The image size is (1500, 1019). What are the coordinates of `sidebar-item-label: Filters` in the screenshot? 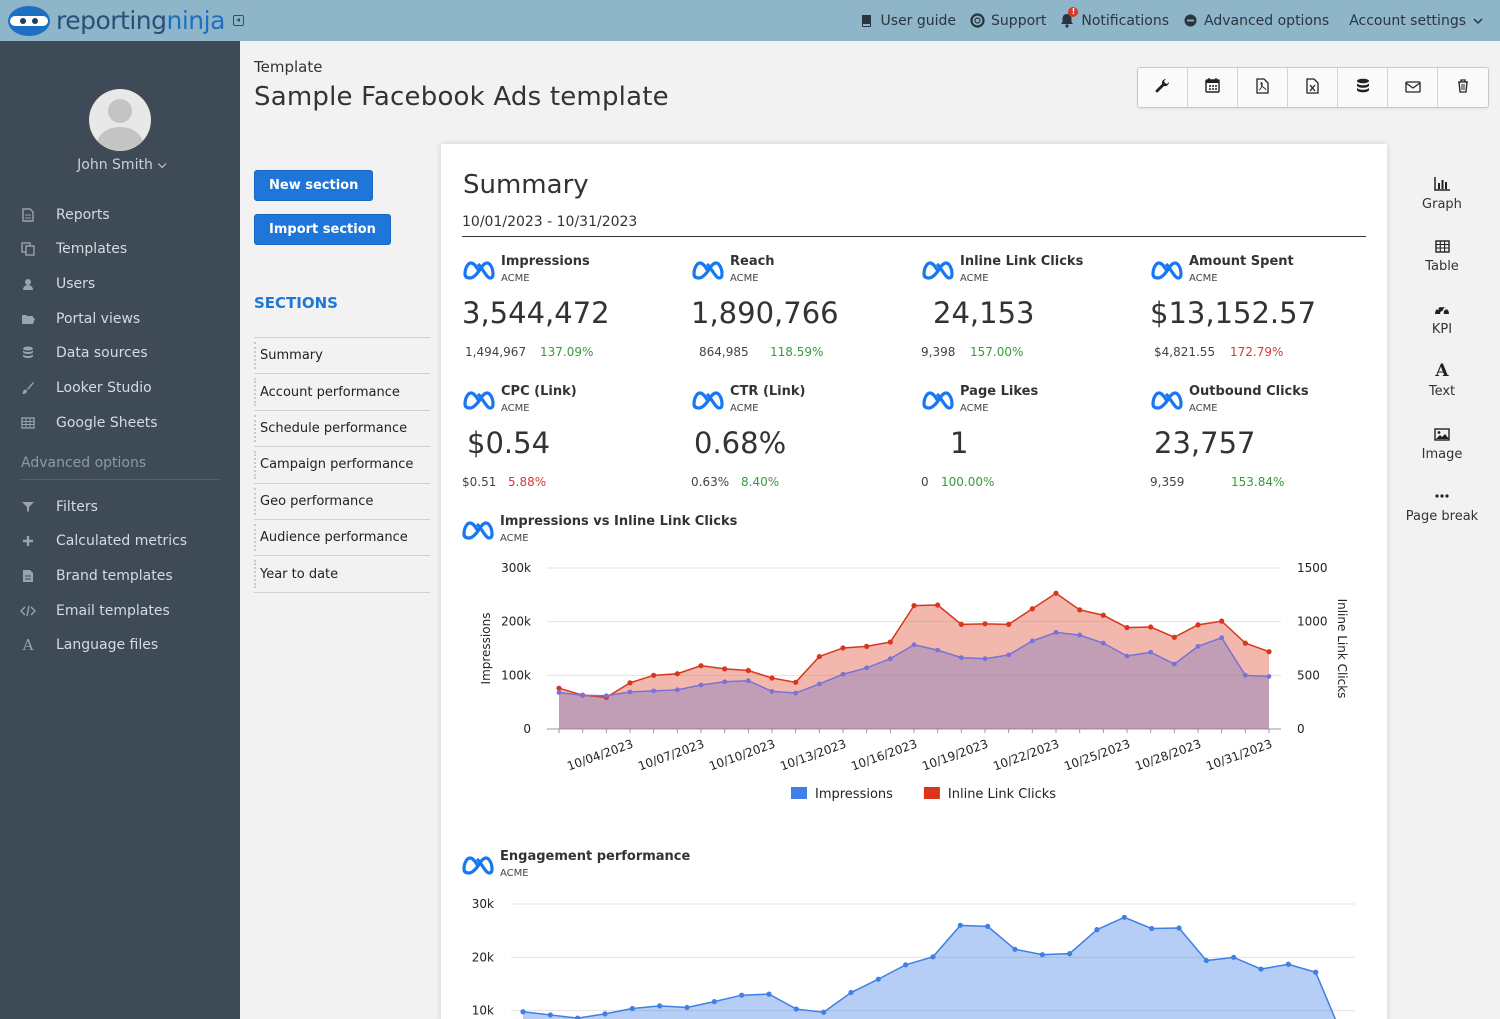 It's located at (77, 507).